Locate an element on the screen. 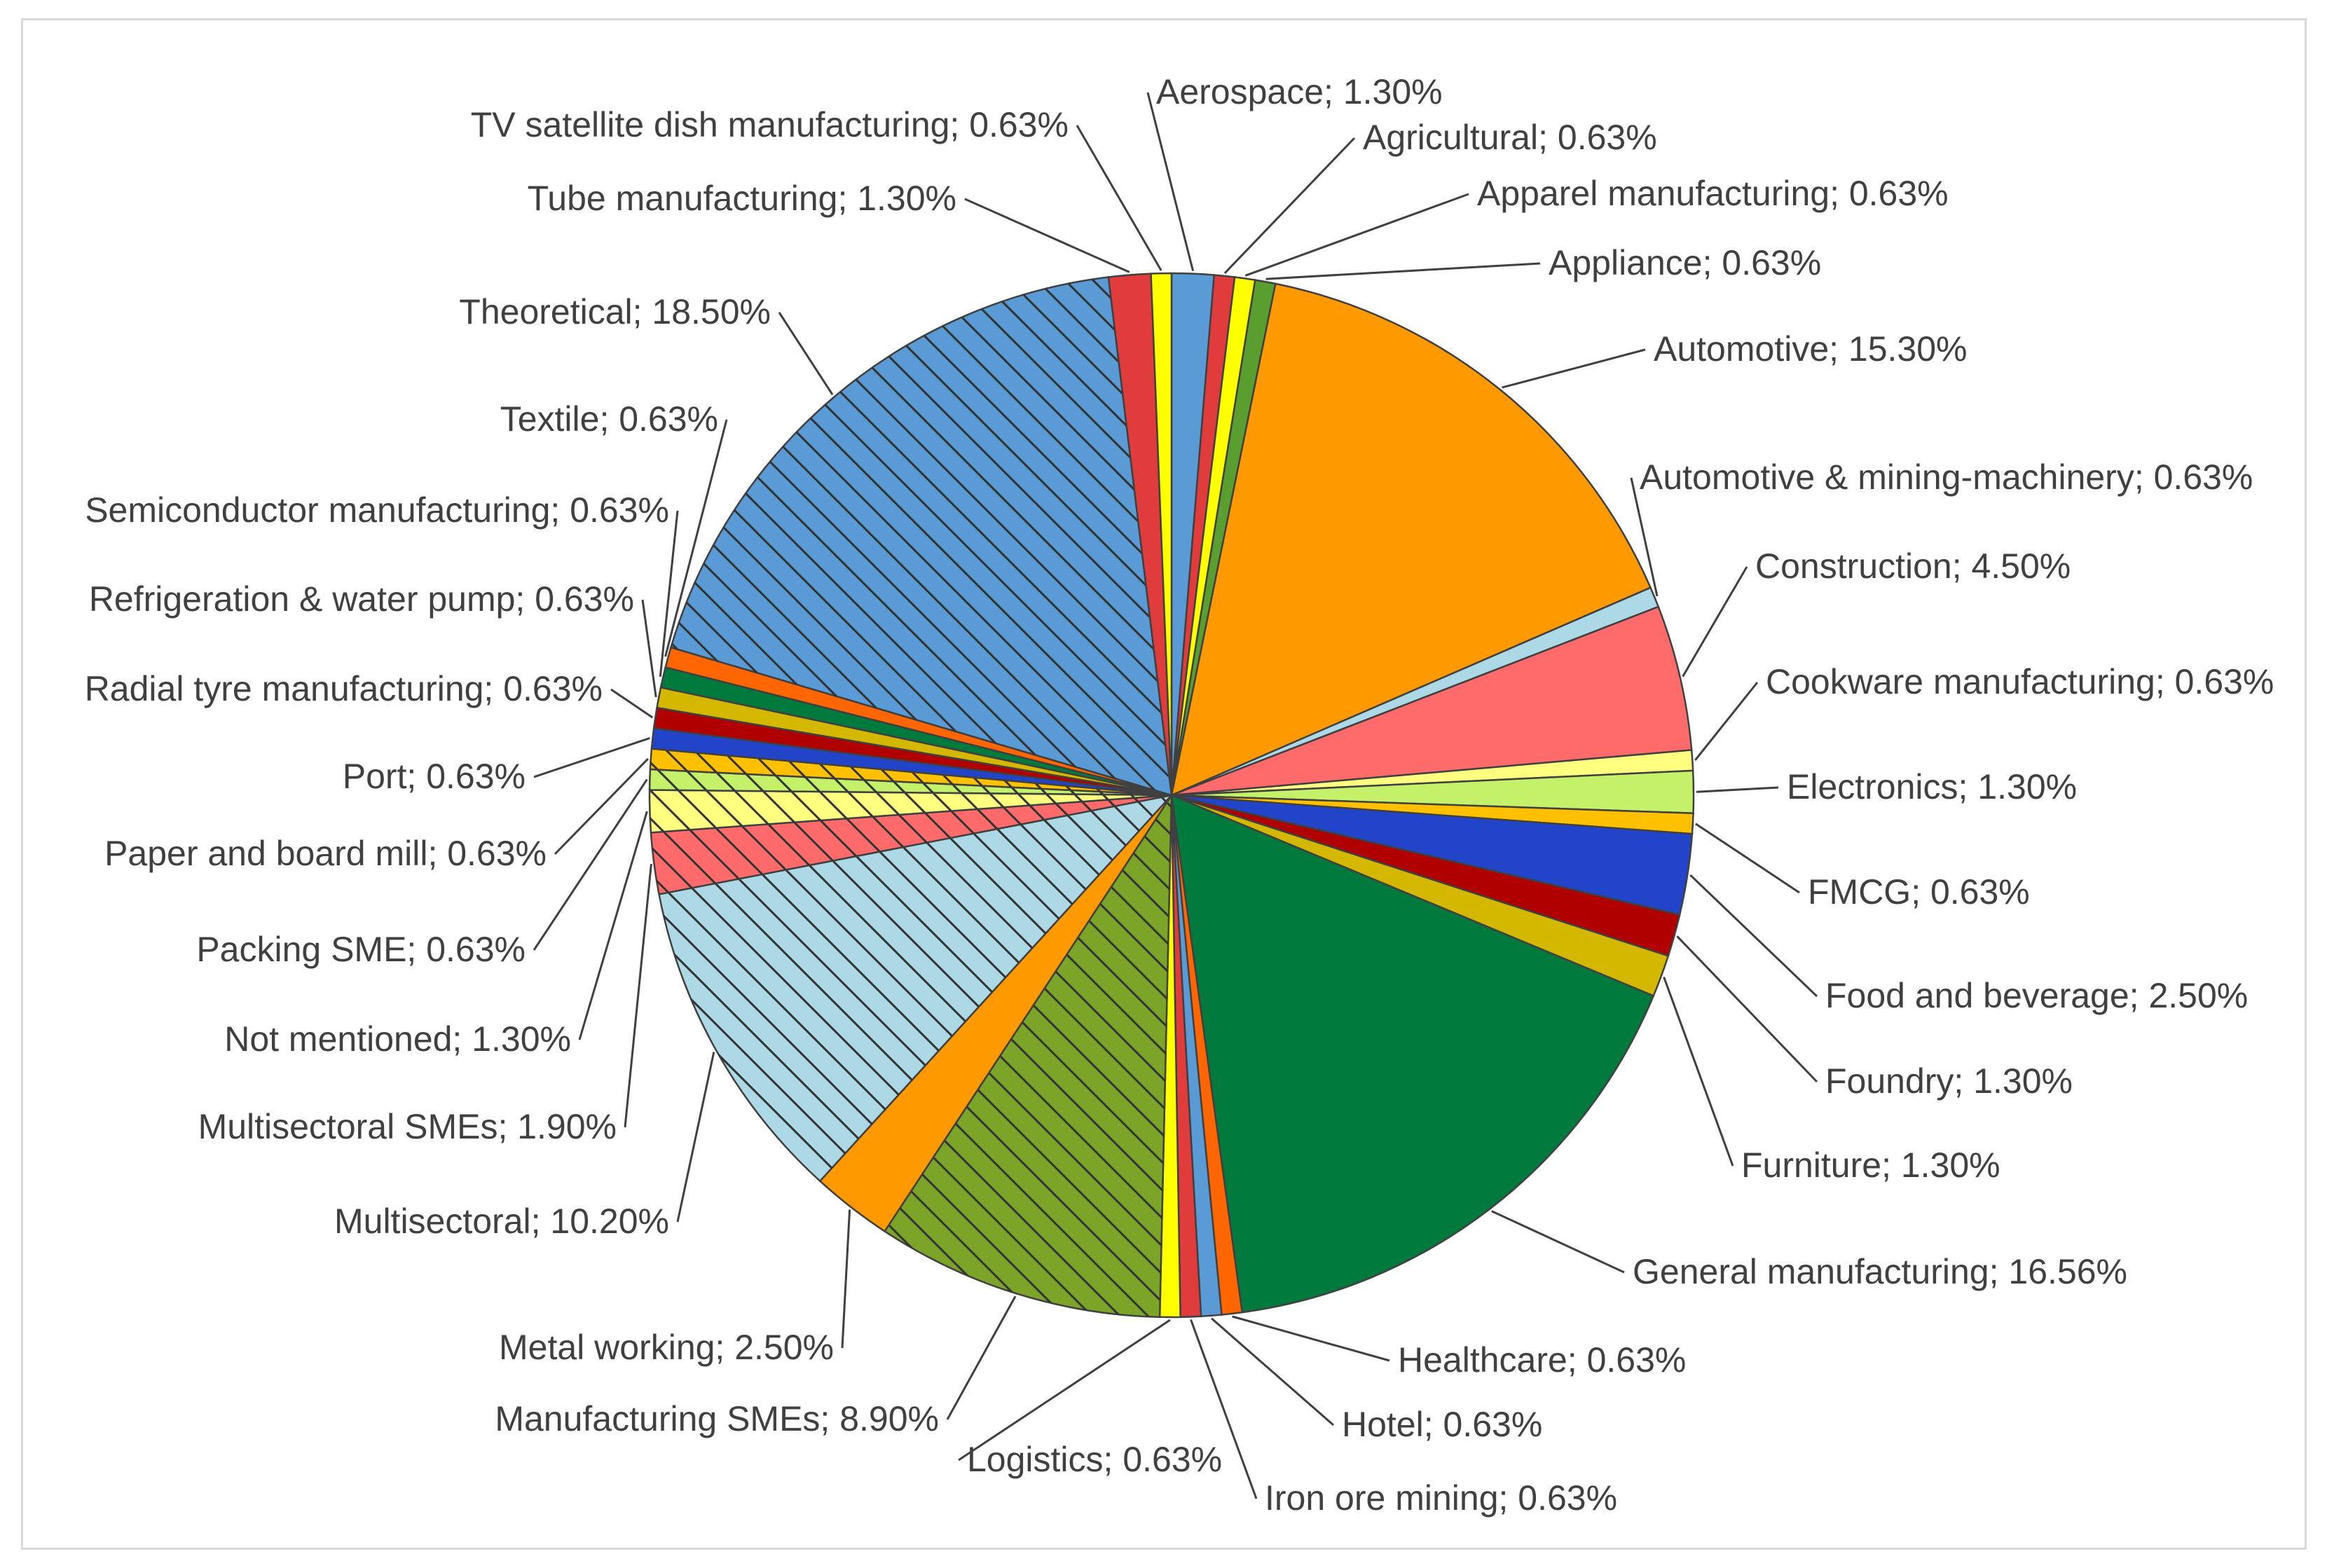  data-label-construction: Construction; 4.50% is located at coordinates (1913, 566).